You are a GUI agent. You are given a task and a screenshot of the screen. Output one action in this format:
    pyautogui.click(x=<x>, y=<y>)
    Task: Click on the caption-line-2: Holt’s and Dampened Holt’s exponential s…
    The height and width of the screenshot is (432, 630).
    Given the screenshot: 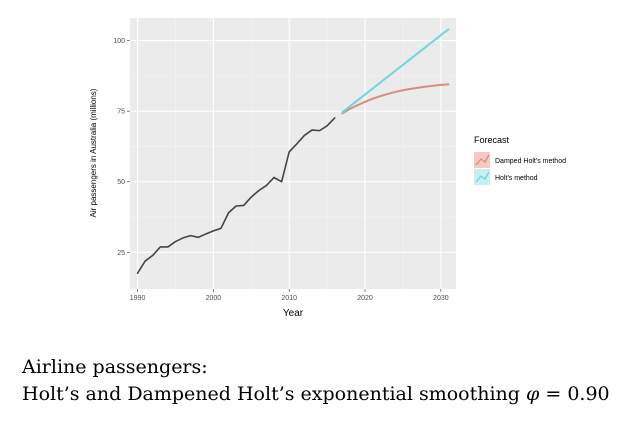 What is the action you would take?
    pyautogui.click(x=316, y=394)
    